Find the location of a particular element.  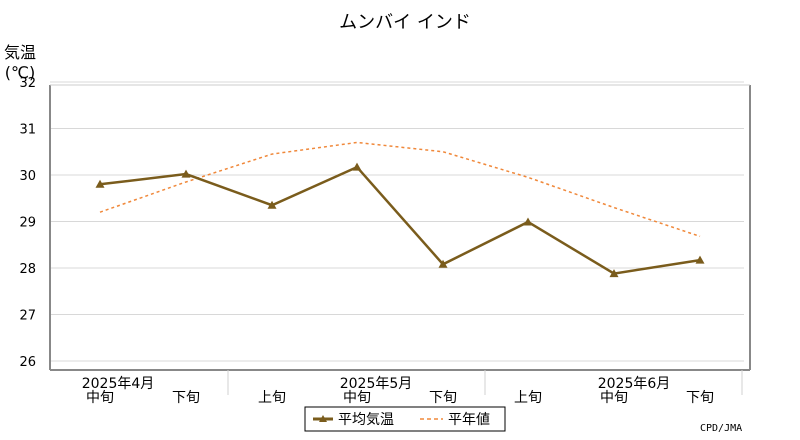

y-tick-label: 30 is located at coordinates (27, 176).